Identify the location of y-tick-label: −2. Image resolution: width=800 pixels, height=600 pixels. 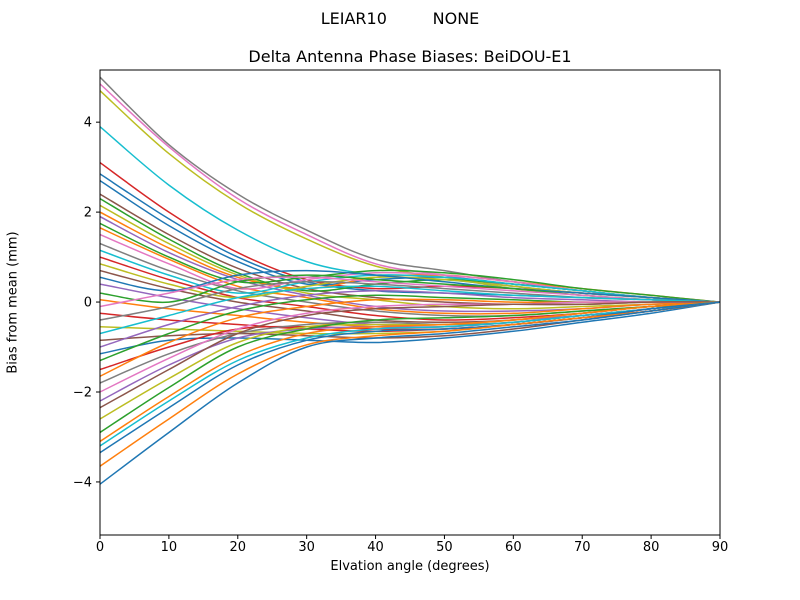
(82, 392).